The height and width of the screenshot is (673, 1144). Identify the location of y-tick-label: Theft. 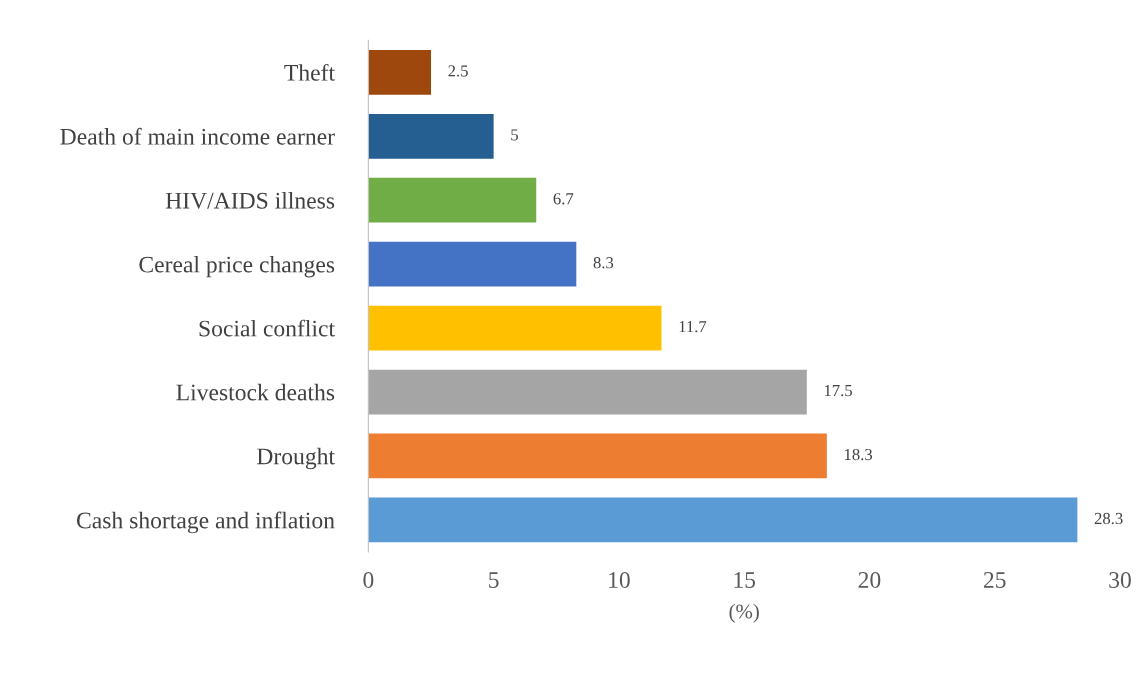
(309, 72).